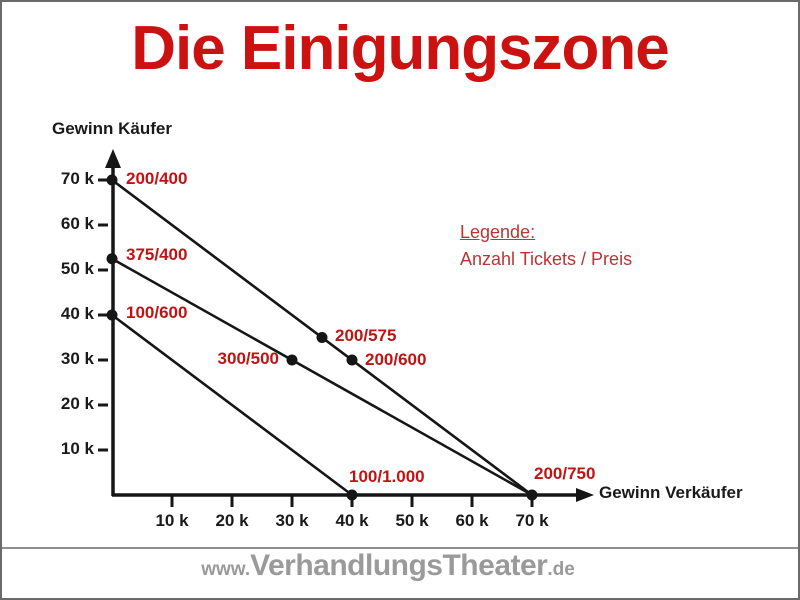 The image size is (800, 600). Describe the element at coordinates (157, 312) in the screenshot. I see `point-label: 100/600` at that location.